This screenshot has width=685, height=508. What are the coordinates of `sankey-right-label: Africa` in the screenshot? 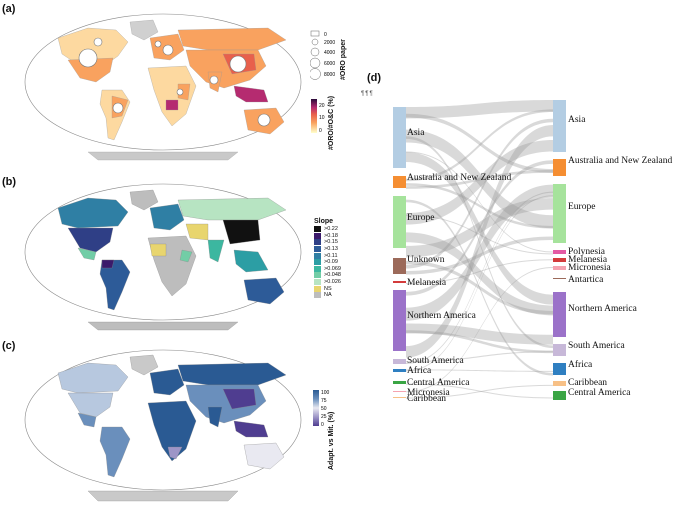 It's located at (580, 365).